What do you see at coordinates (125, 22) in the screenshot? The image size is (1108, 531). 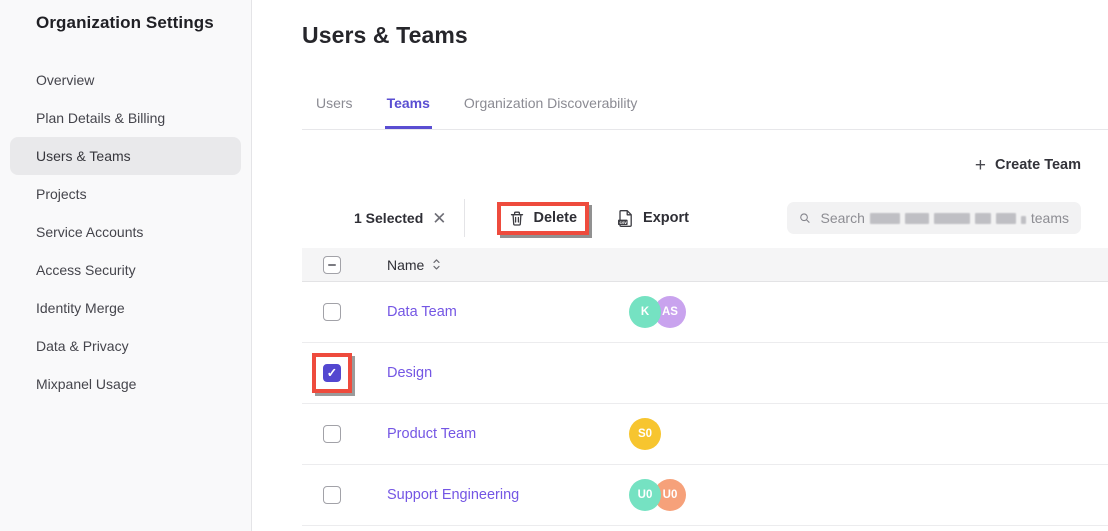 I see `sidebar-title: Organization Settings` at bounding box center [125, 22].